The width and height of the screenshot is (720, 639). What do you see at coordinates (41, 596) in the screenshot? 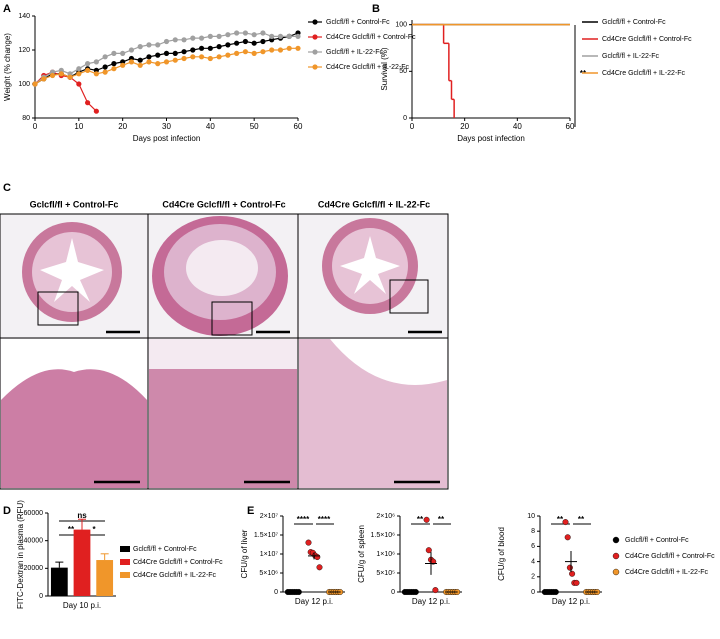
I see `y-tick-label: 0` at bounding box center [41, 596].